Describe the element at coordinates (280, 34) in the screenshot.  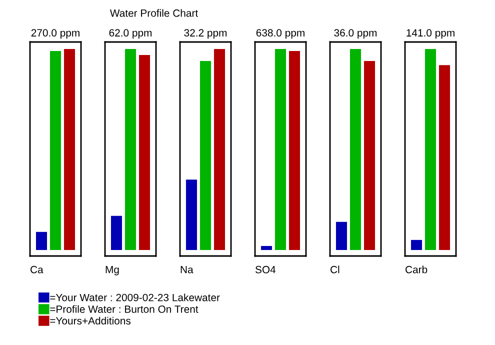
I see `chart-subtitle: 638.0 ppm` at that location.